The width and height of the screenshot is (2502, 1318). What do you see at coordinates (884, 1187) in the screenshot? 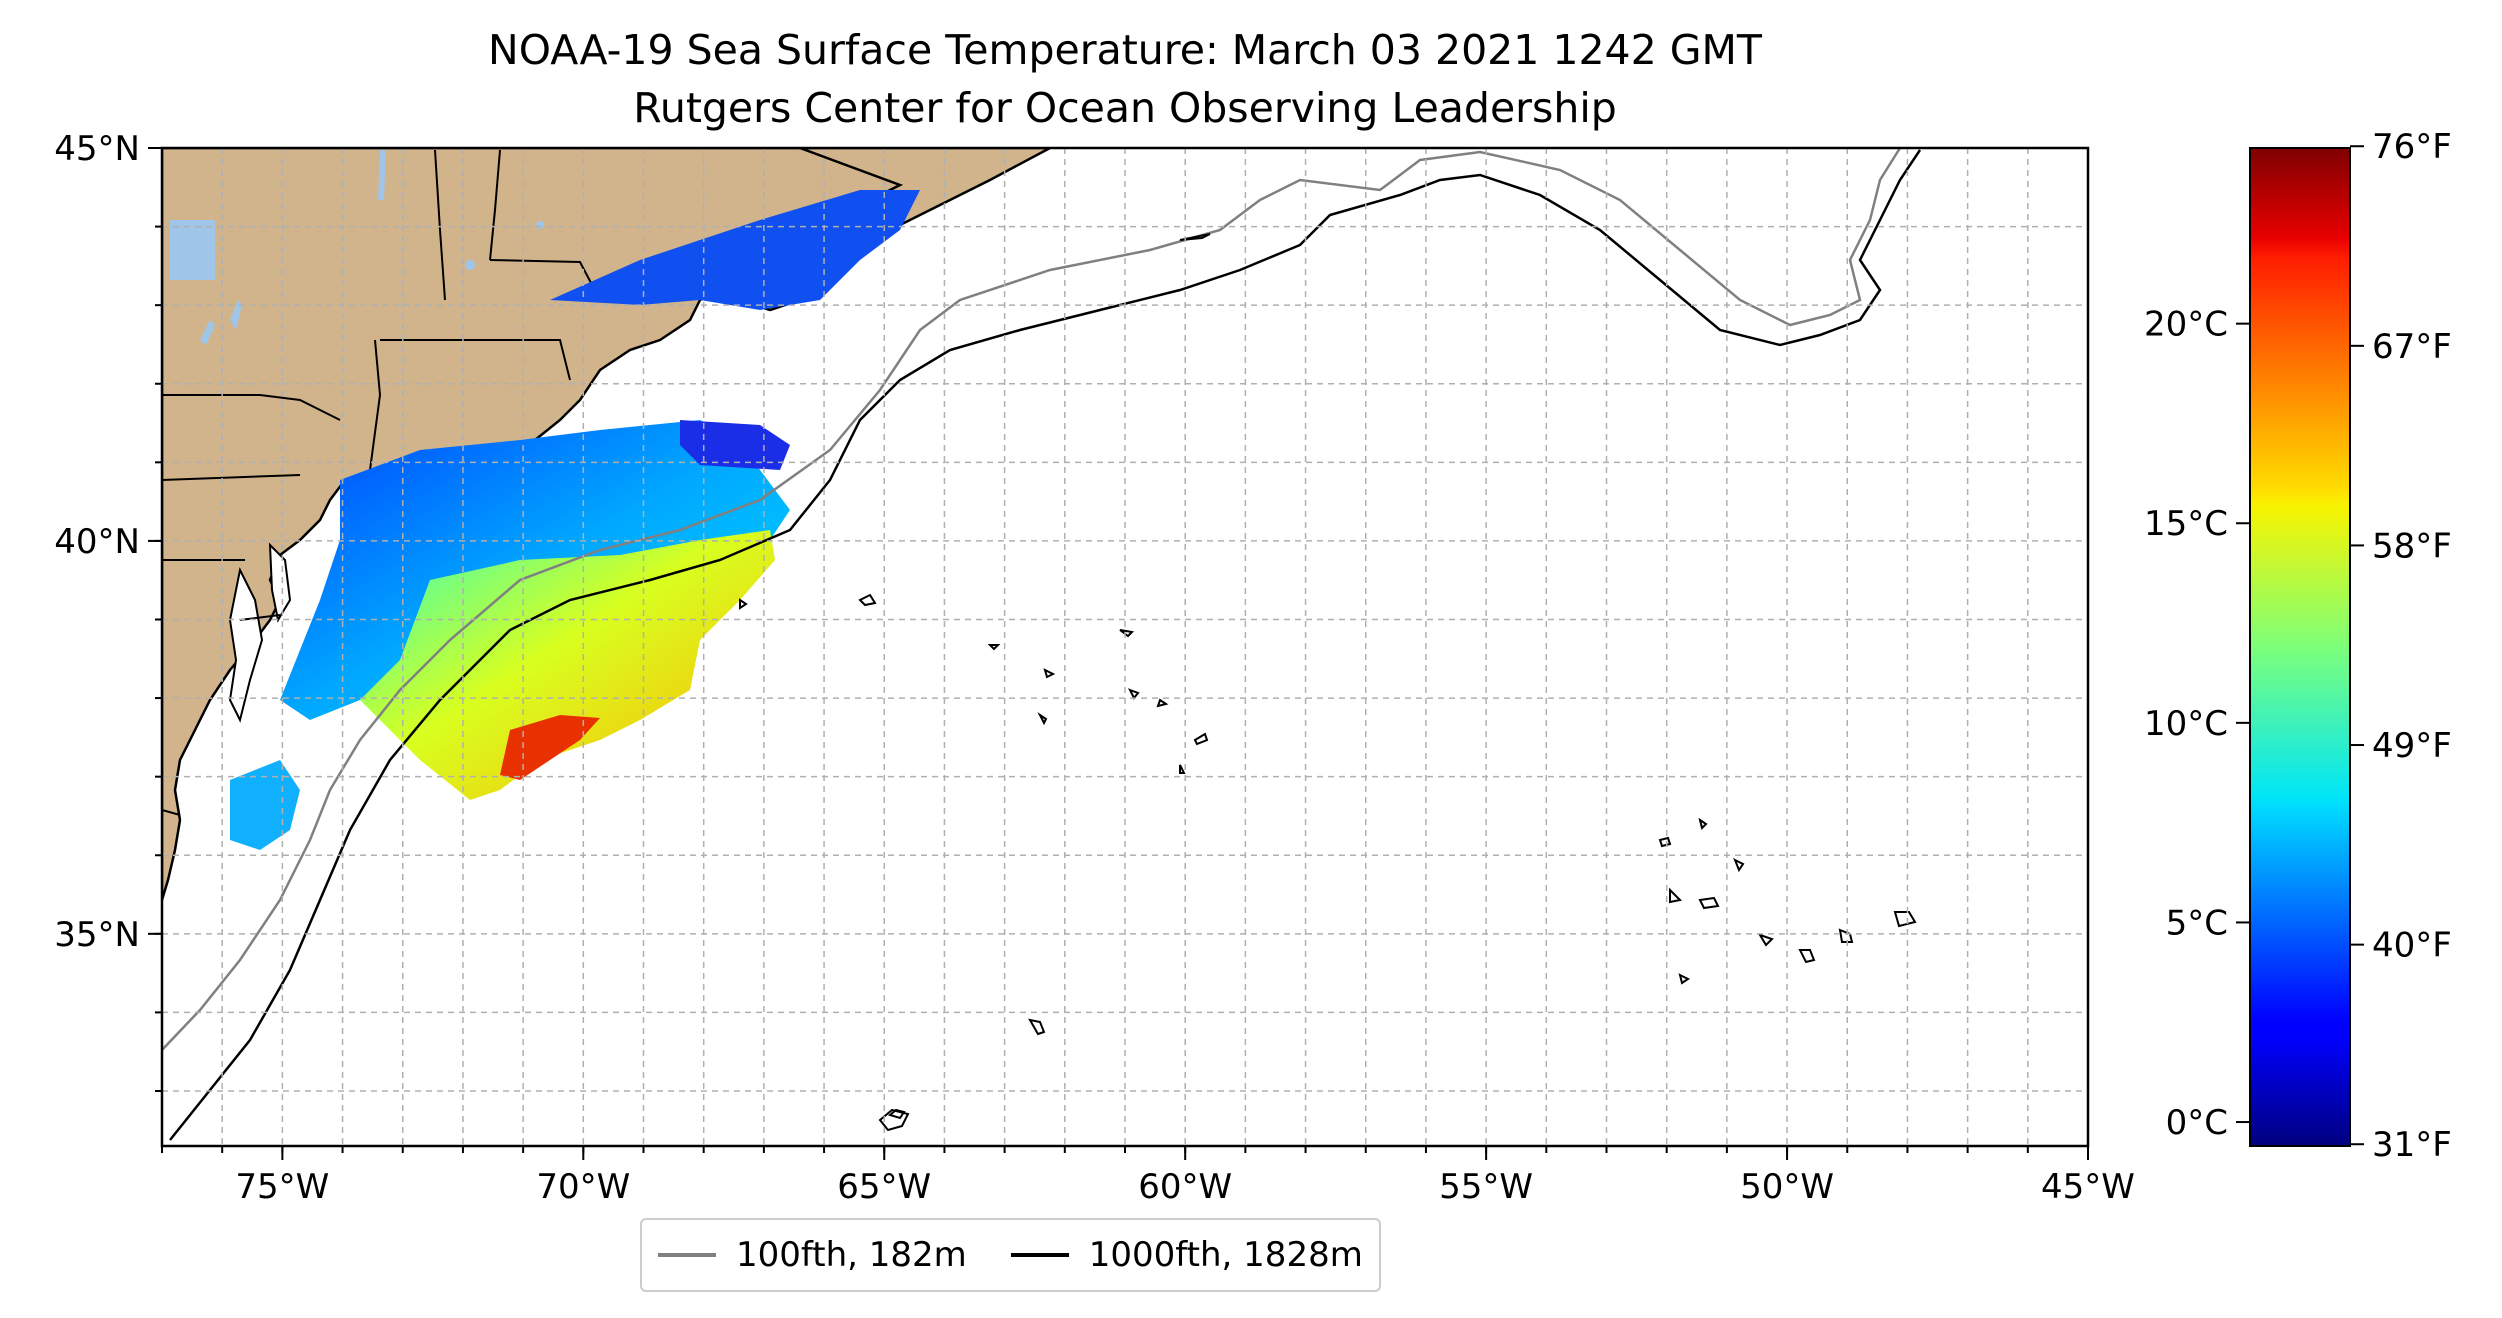
I see `lon-tick-label: 65°W` at bounding box center [884, 1187].